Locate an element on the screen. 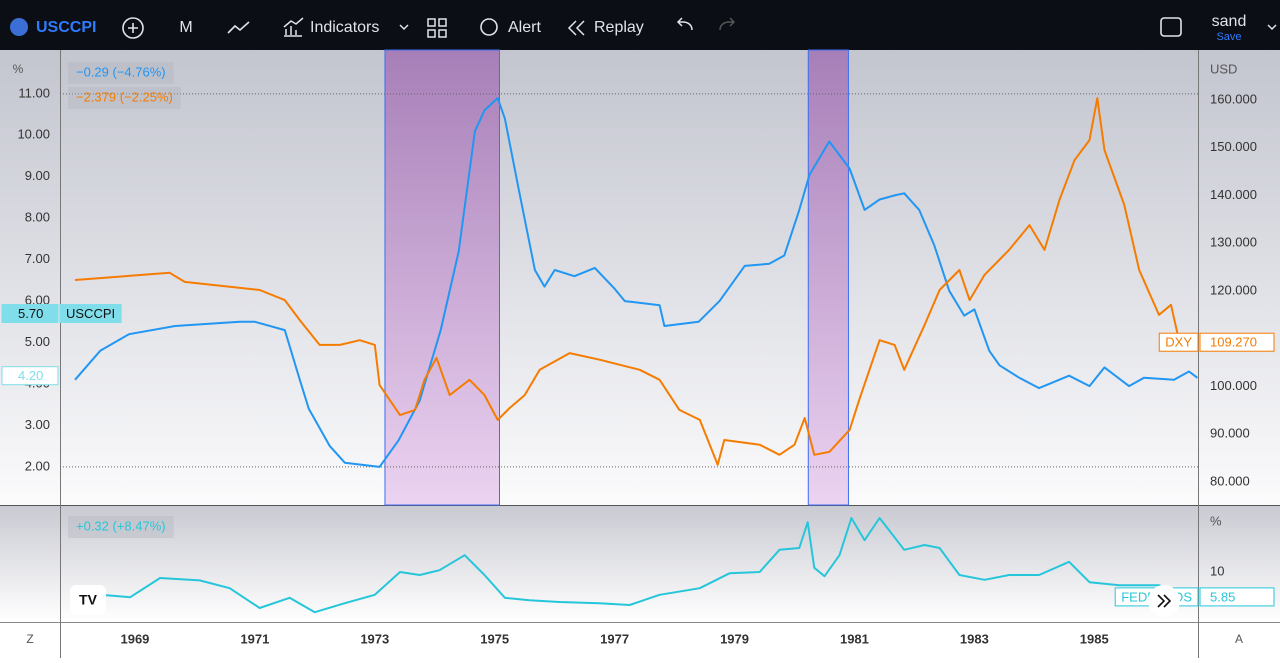  add-symbol is located at coordinates (133, 28).